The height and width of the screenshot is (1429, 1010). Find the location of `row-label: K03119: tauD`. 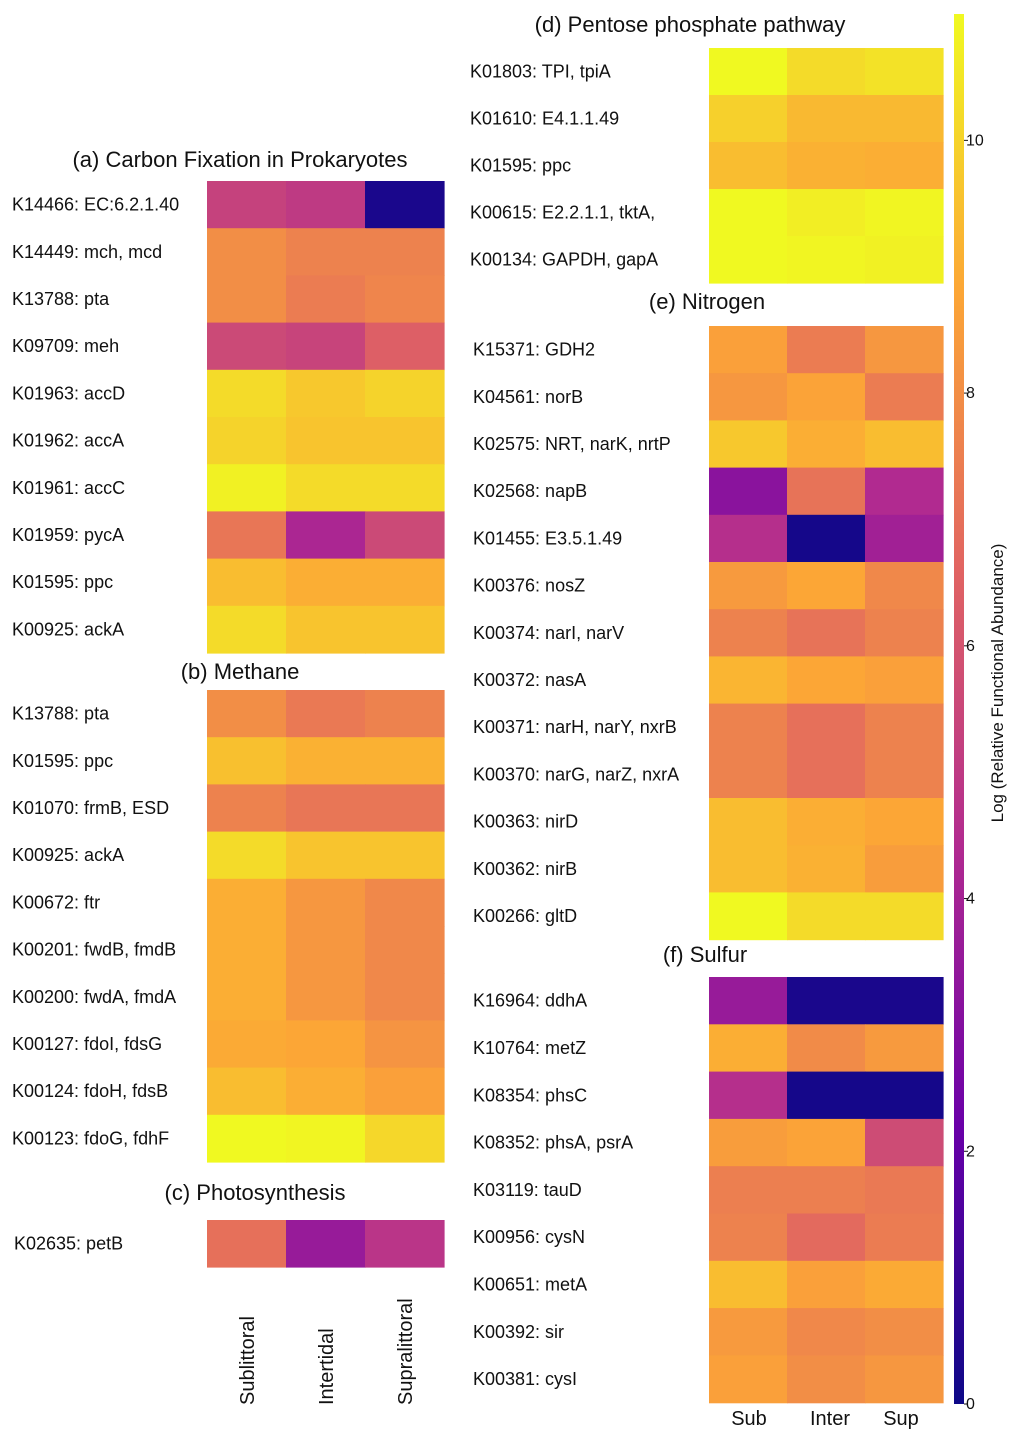

row-label: K03119: tauD is located at coordinates (527, 1190).